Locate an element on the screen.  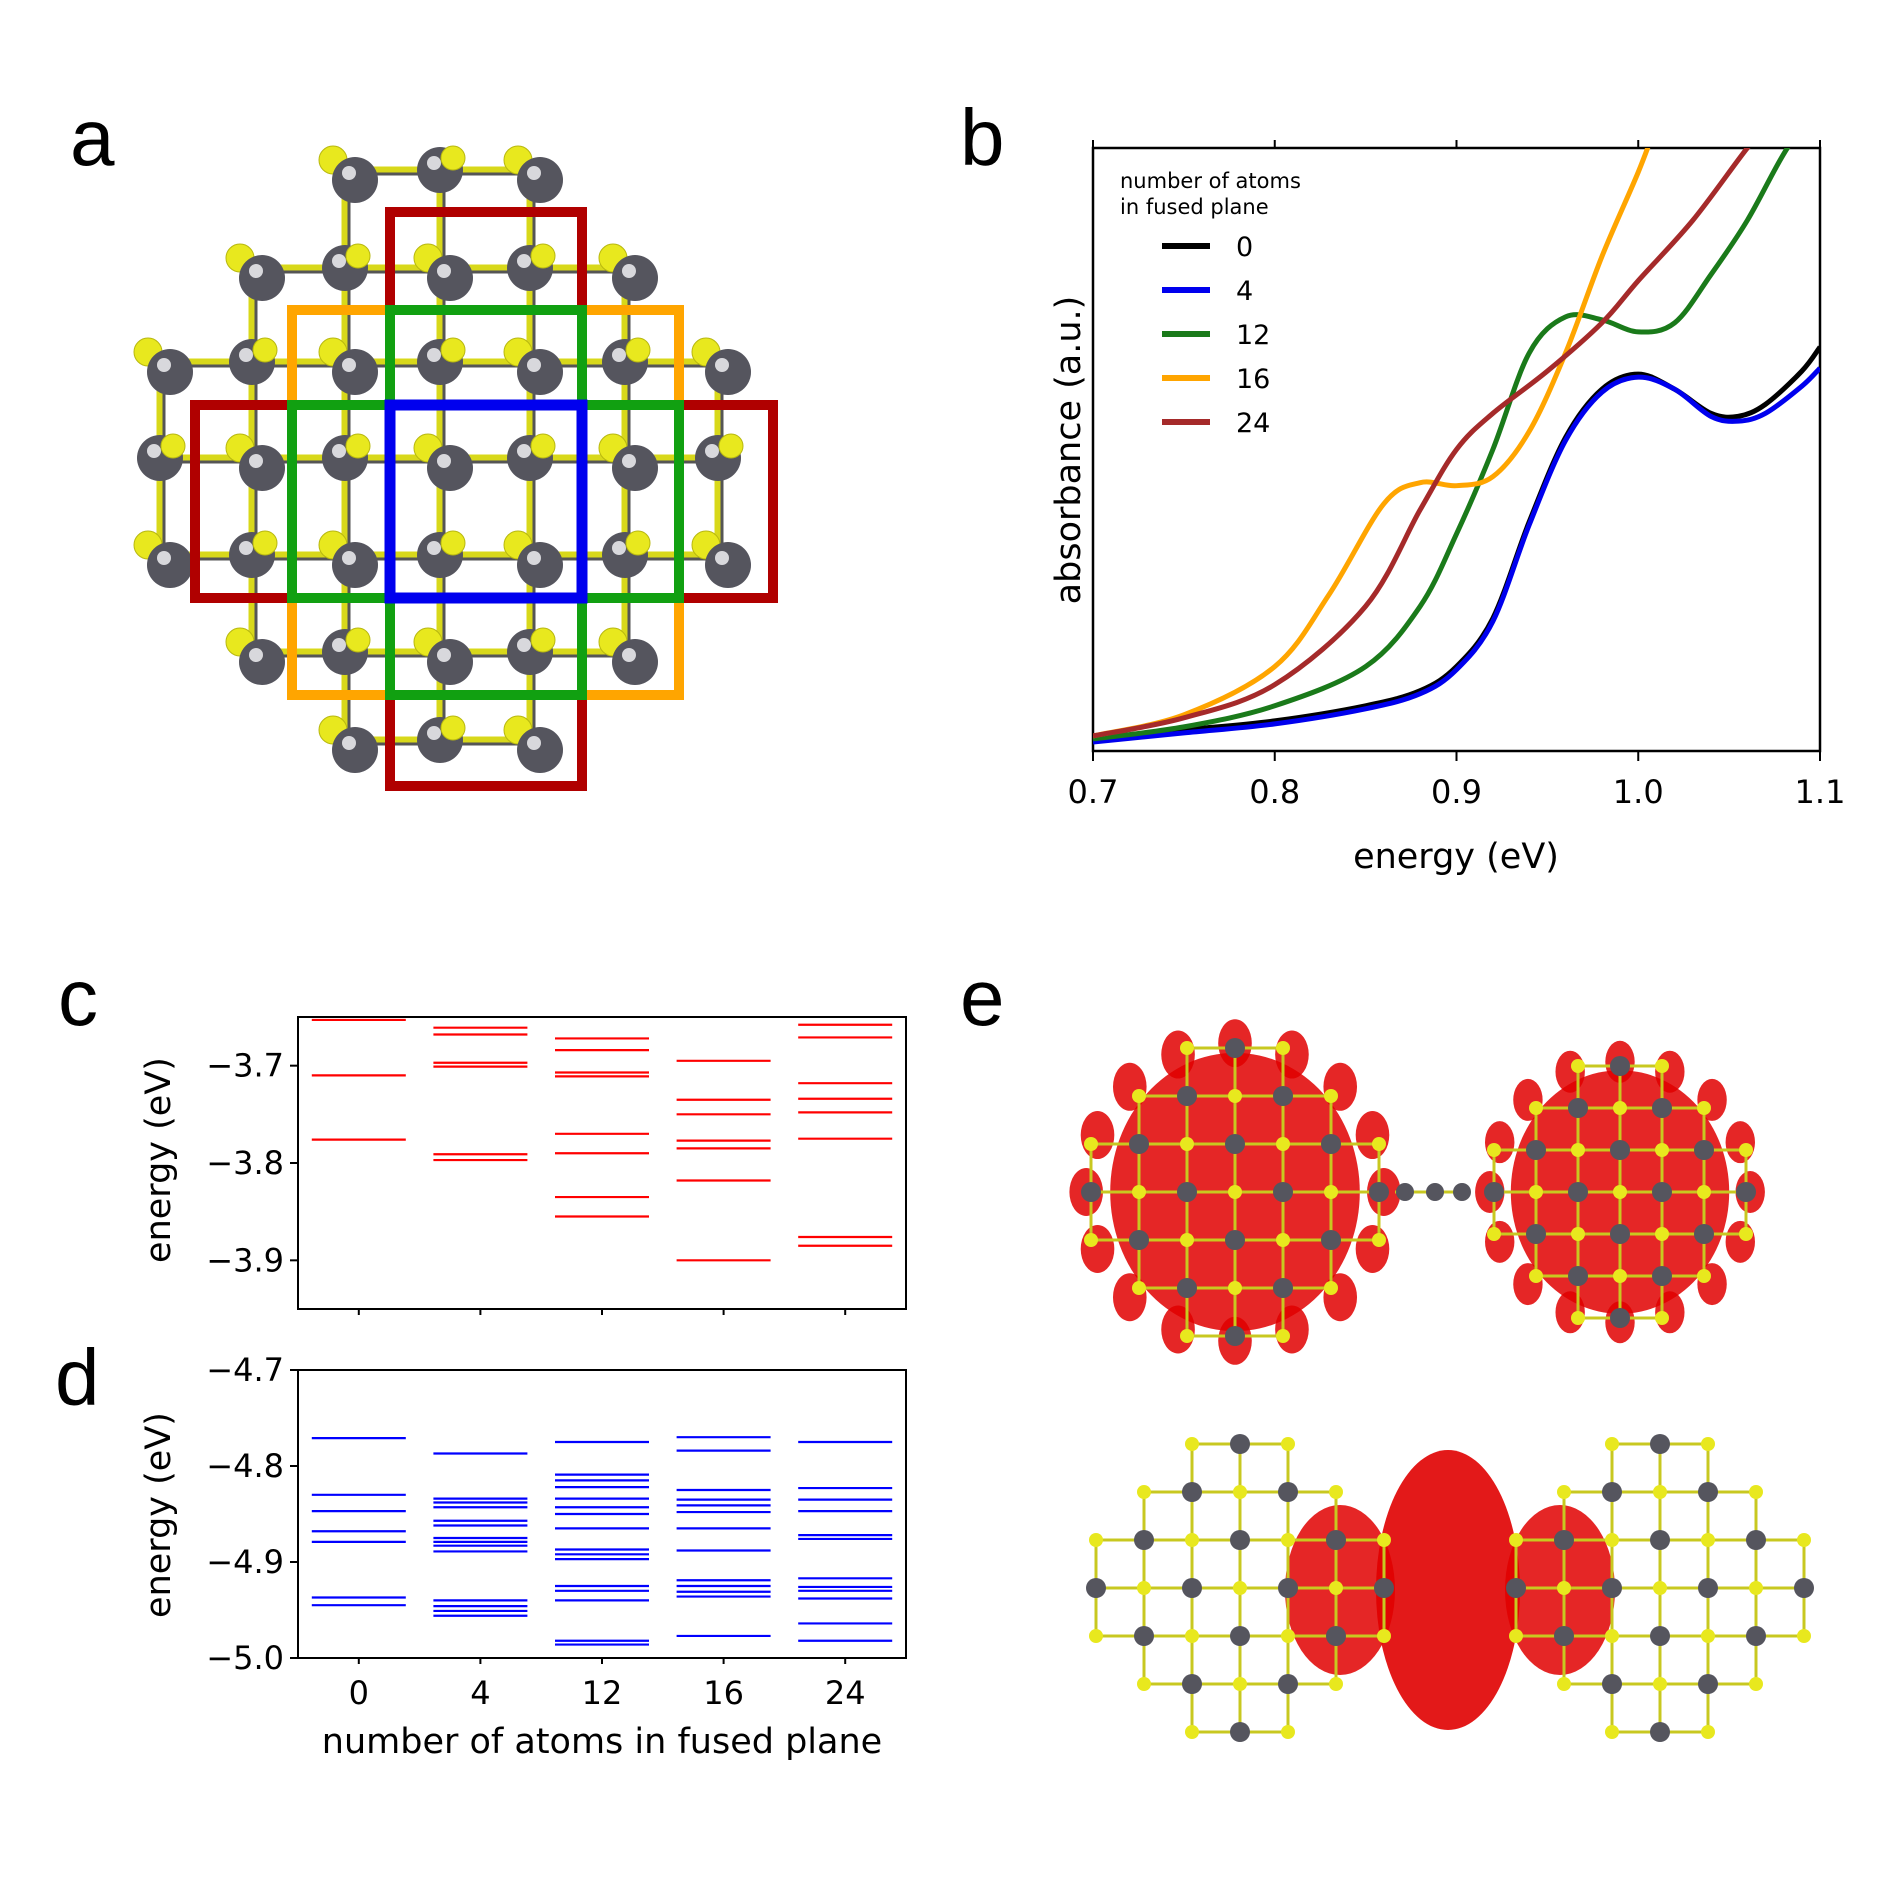
chart-b-x-tick-label: 1.1 is located at coordinates (1820, 792).